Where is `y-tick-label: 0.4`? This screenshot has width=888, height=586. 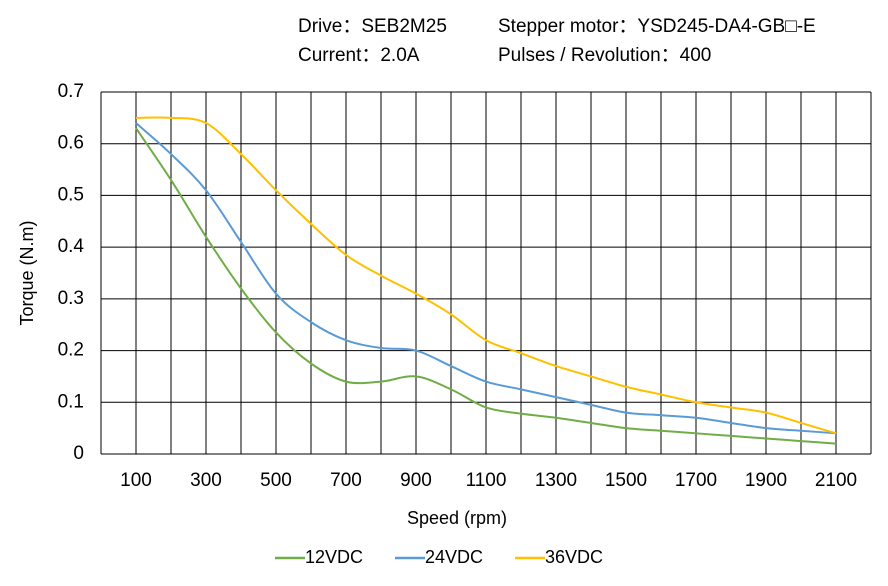
y-tick-label: 0.4 is located at coordinates (71, 246).